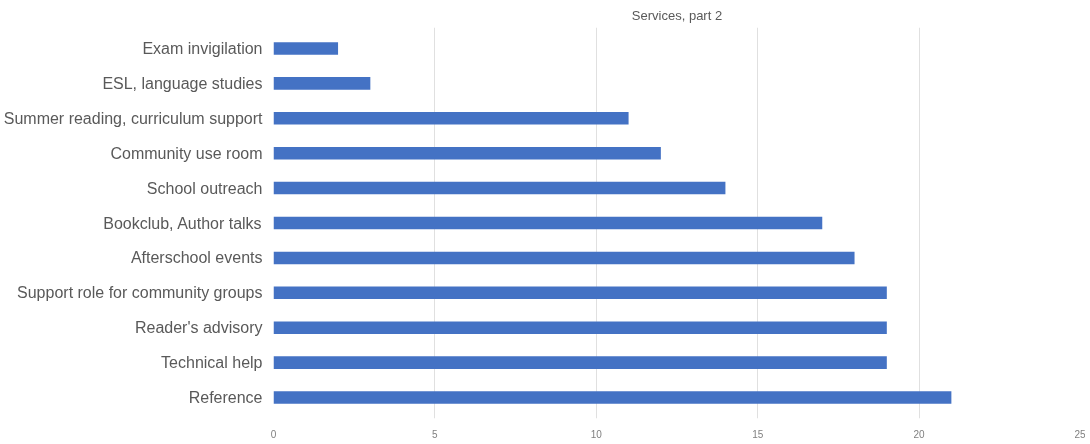  I want to click on y-tick-label: Summer reading, curriculum support, so click(133, 118).